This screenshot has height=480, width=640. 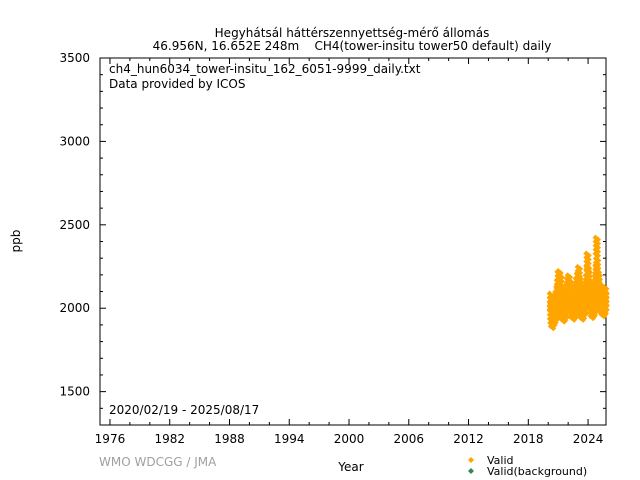 I want to click on x-tick-label: 1988, so click(x=229, y=439).